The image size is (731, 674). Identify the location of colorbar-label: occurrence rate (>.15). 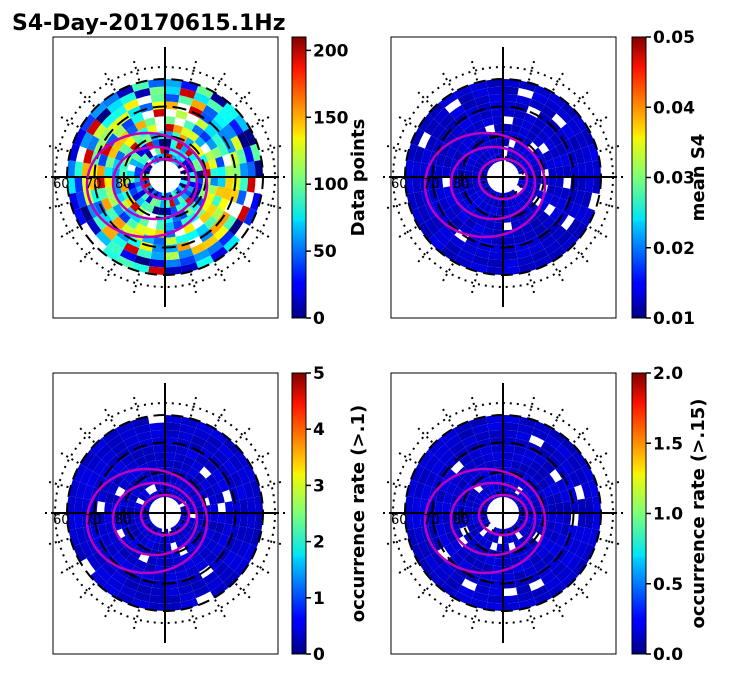
(698, 514).